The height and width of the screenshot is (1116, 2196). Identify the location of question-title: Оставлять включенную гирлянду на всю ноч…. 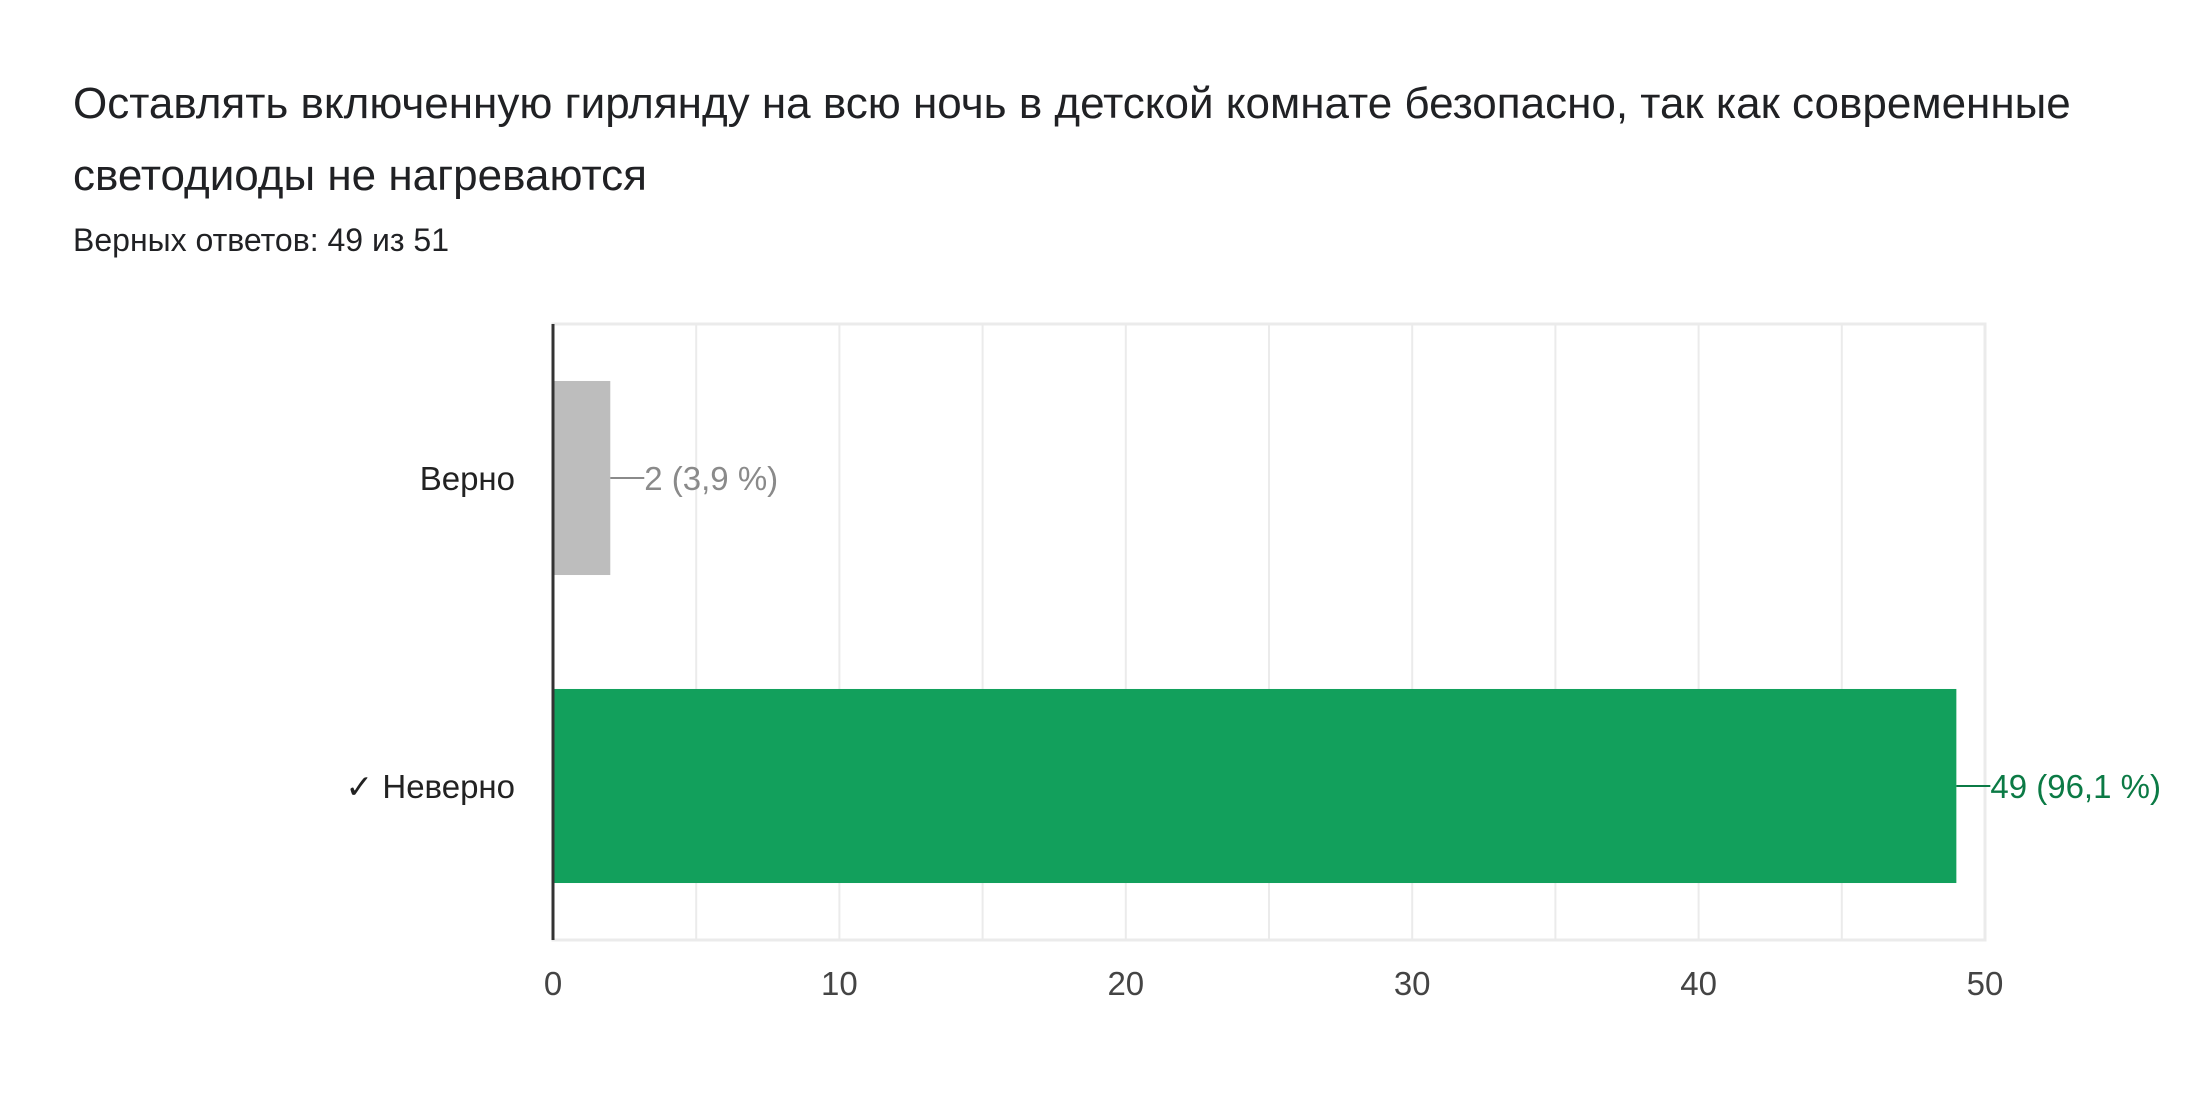
(1072, 139).